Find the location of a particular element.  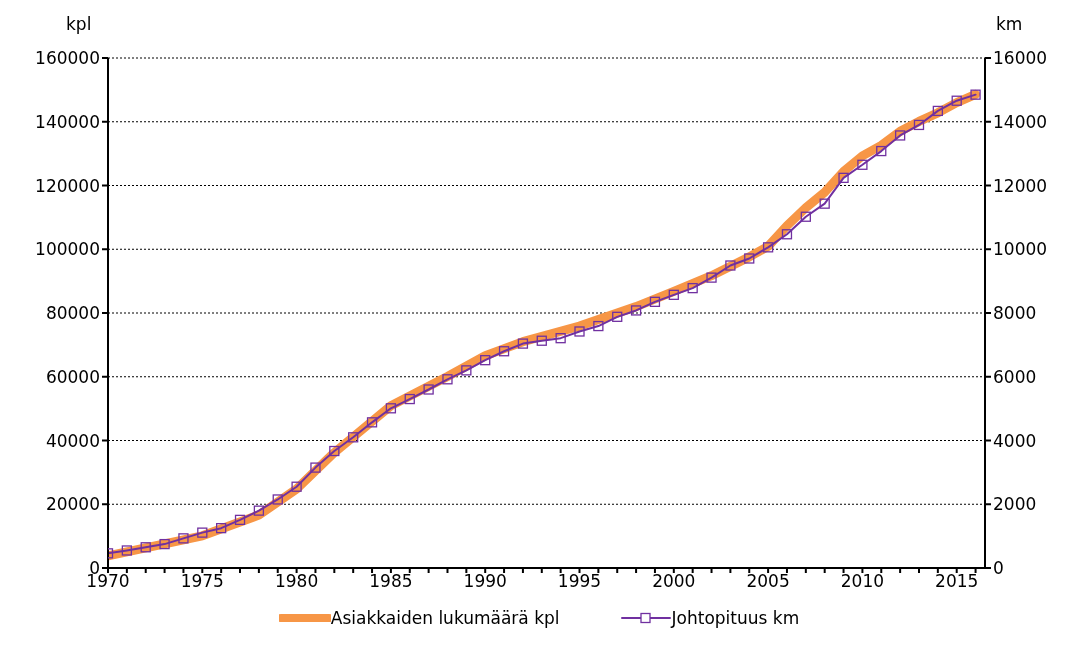

y-tick-label: 120000 is located at coordinates (67, 185).